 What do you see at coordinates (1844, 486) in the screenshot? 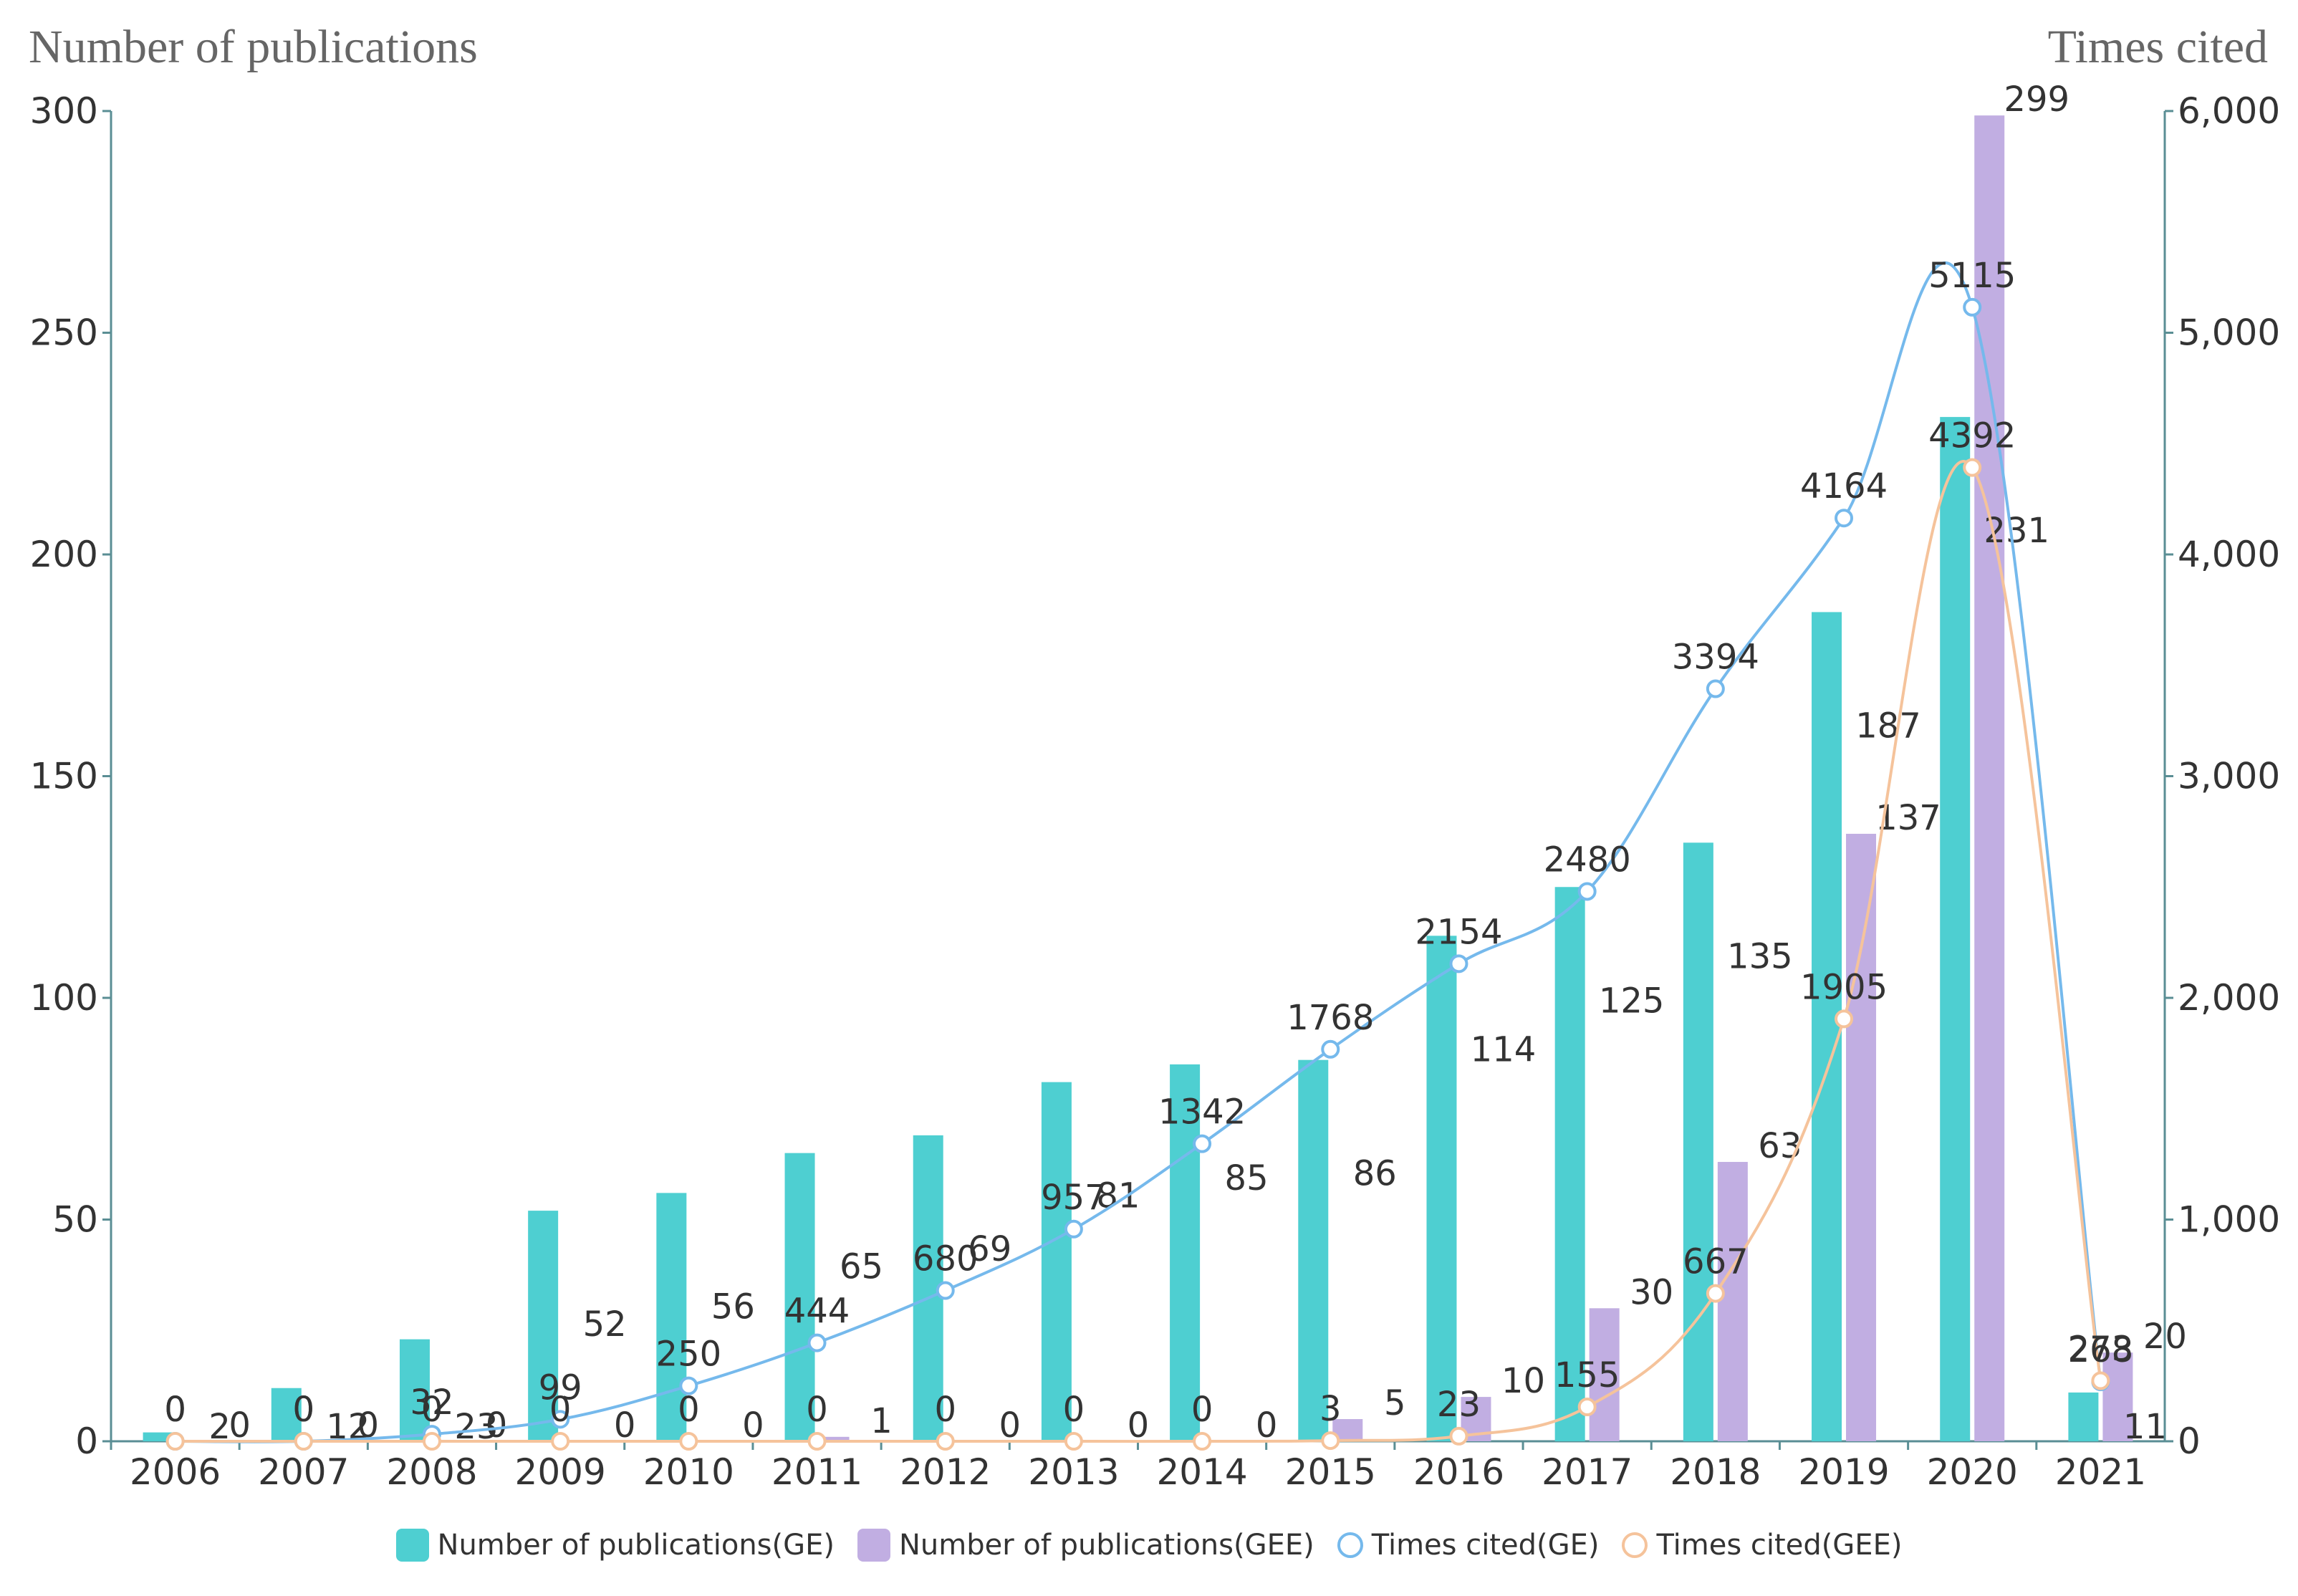
I see `point-label-cited-ge: 4164` at bounding box center [1844, 486].